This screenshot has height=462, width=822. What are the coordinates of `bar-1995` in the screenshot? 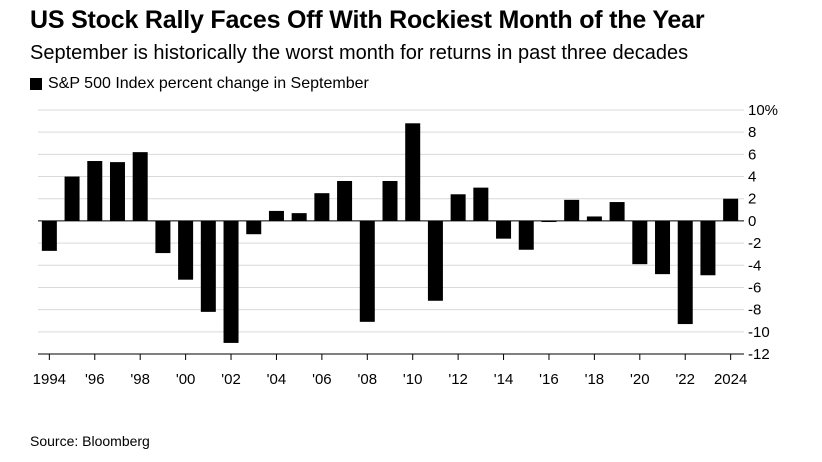 It's located at (72, 198).